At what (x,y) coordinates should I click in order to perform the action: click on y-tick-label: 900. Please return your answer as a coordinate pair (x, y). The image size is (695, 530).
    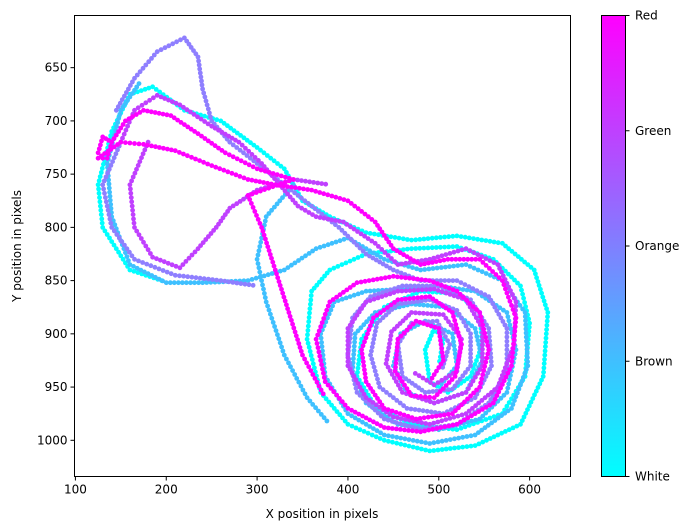
    Looking at the image, I should click on (56, 334).